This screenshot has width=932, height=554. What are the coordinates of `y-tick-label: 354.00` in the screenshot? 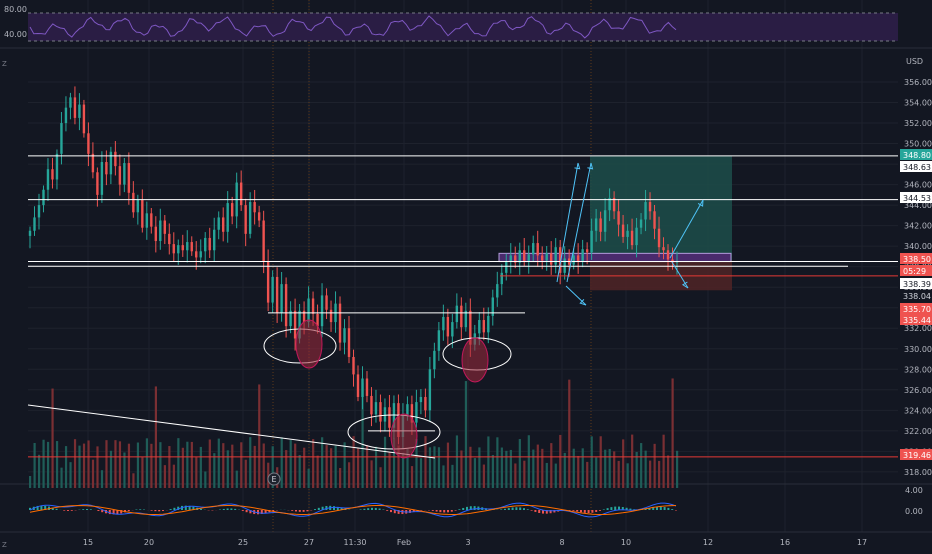 It's located at (918, 103).